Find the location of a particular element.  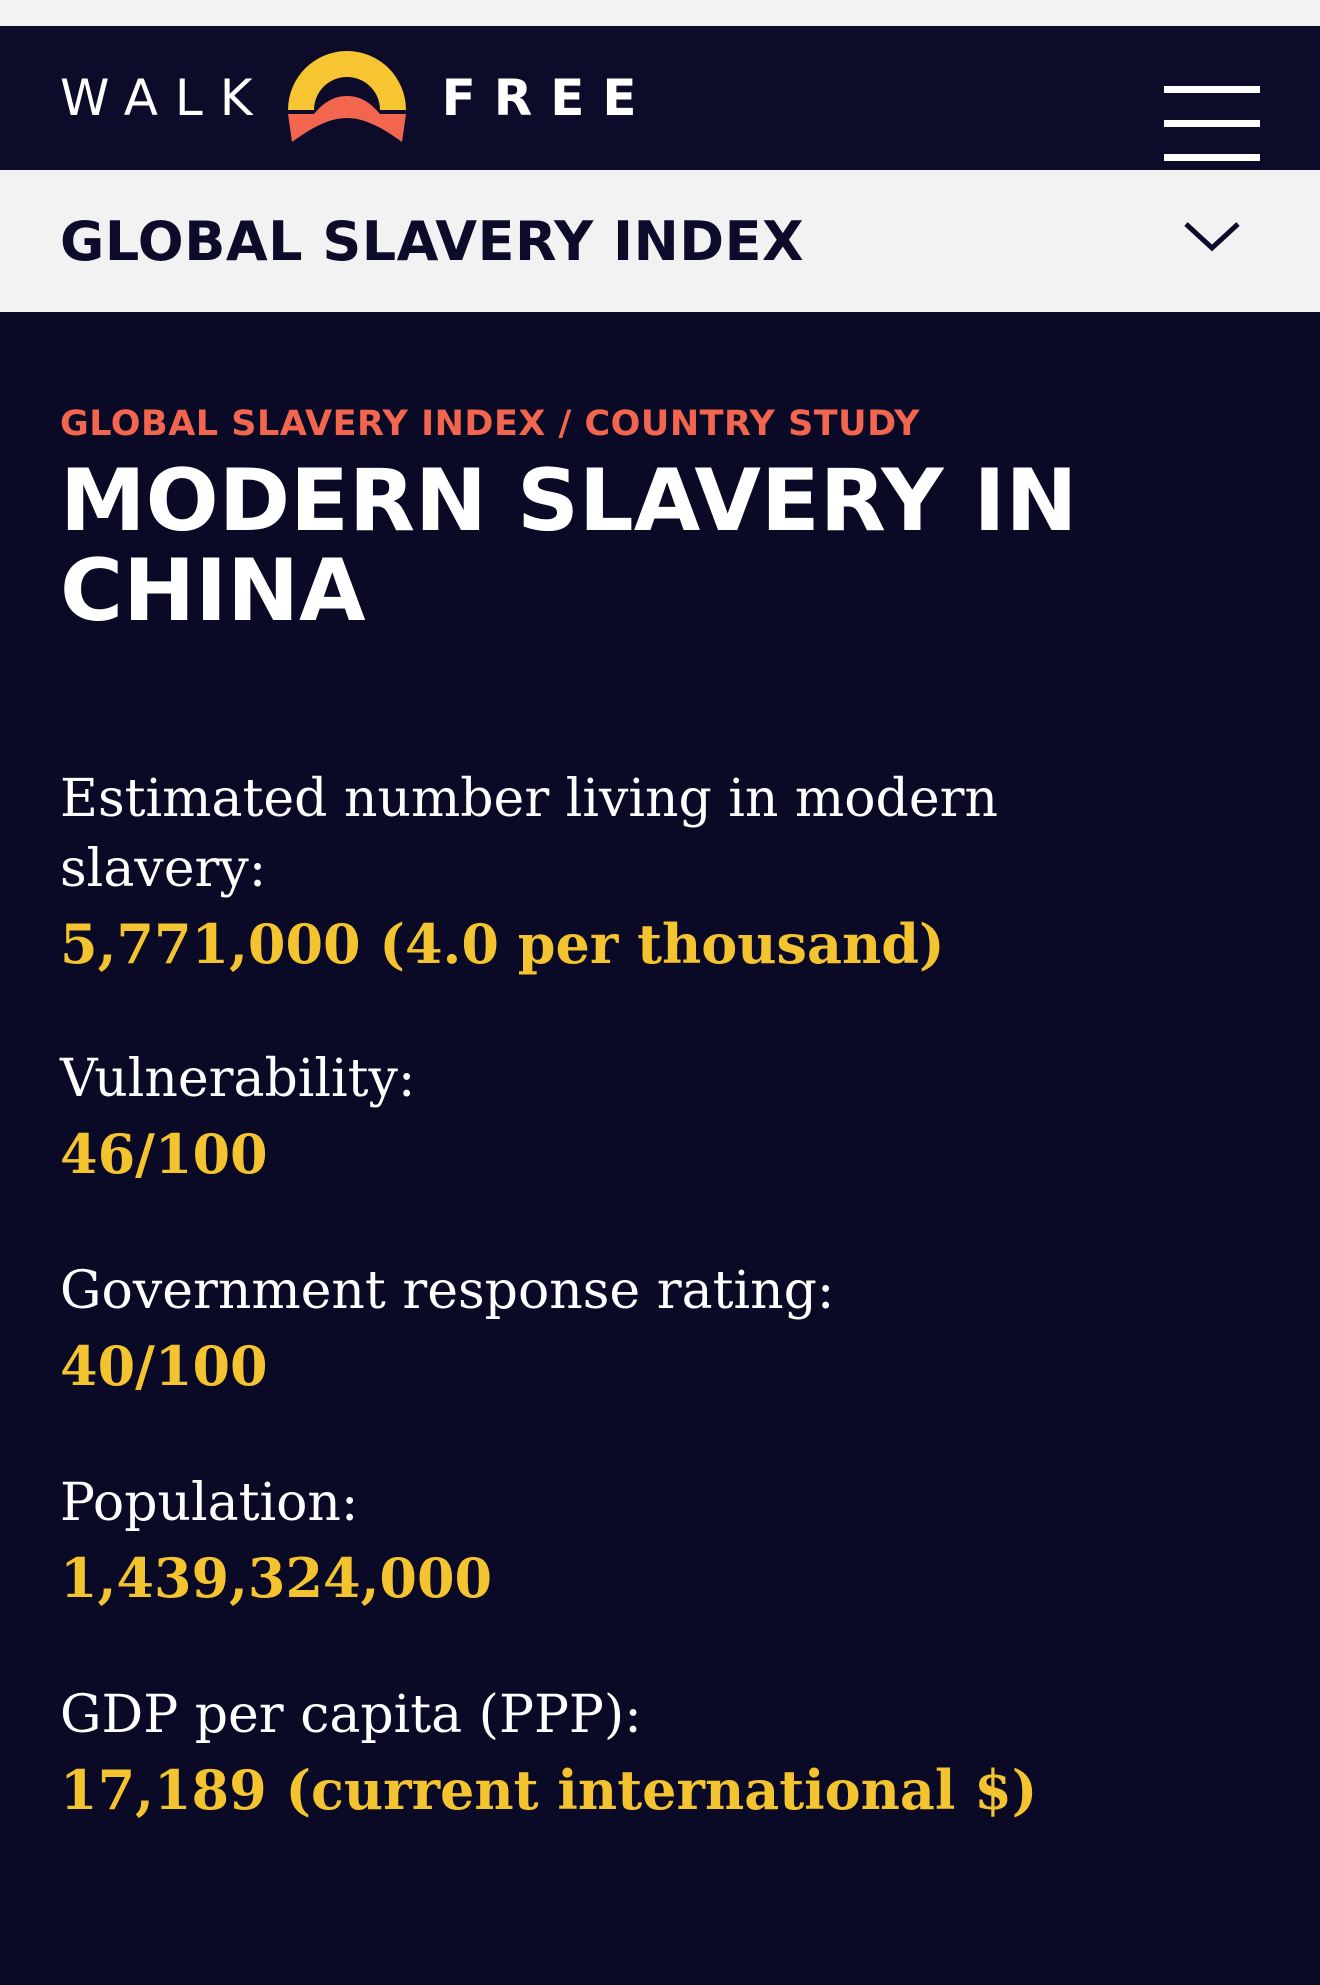

stat-value: 5,771,000 (4.0 per thousand) is located at coordinates (502, 944).